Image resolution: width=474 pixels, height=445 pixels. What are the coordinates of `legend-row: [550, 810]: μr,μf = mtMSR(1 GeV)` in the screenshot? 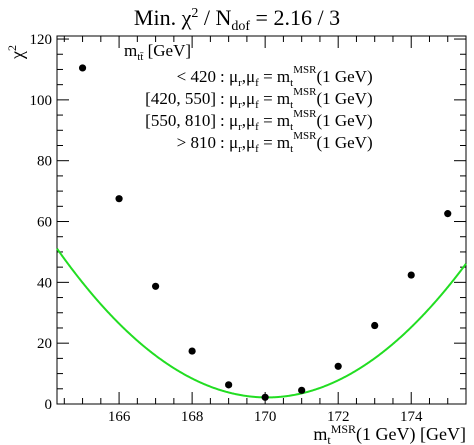 It's located at (258, 120).